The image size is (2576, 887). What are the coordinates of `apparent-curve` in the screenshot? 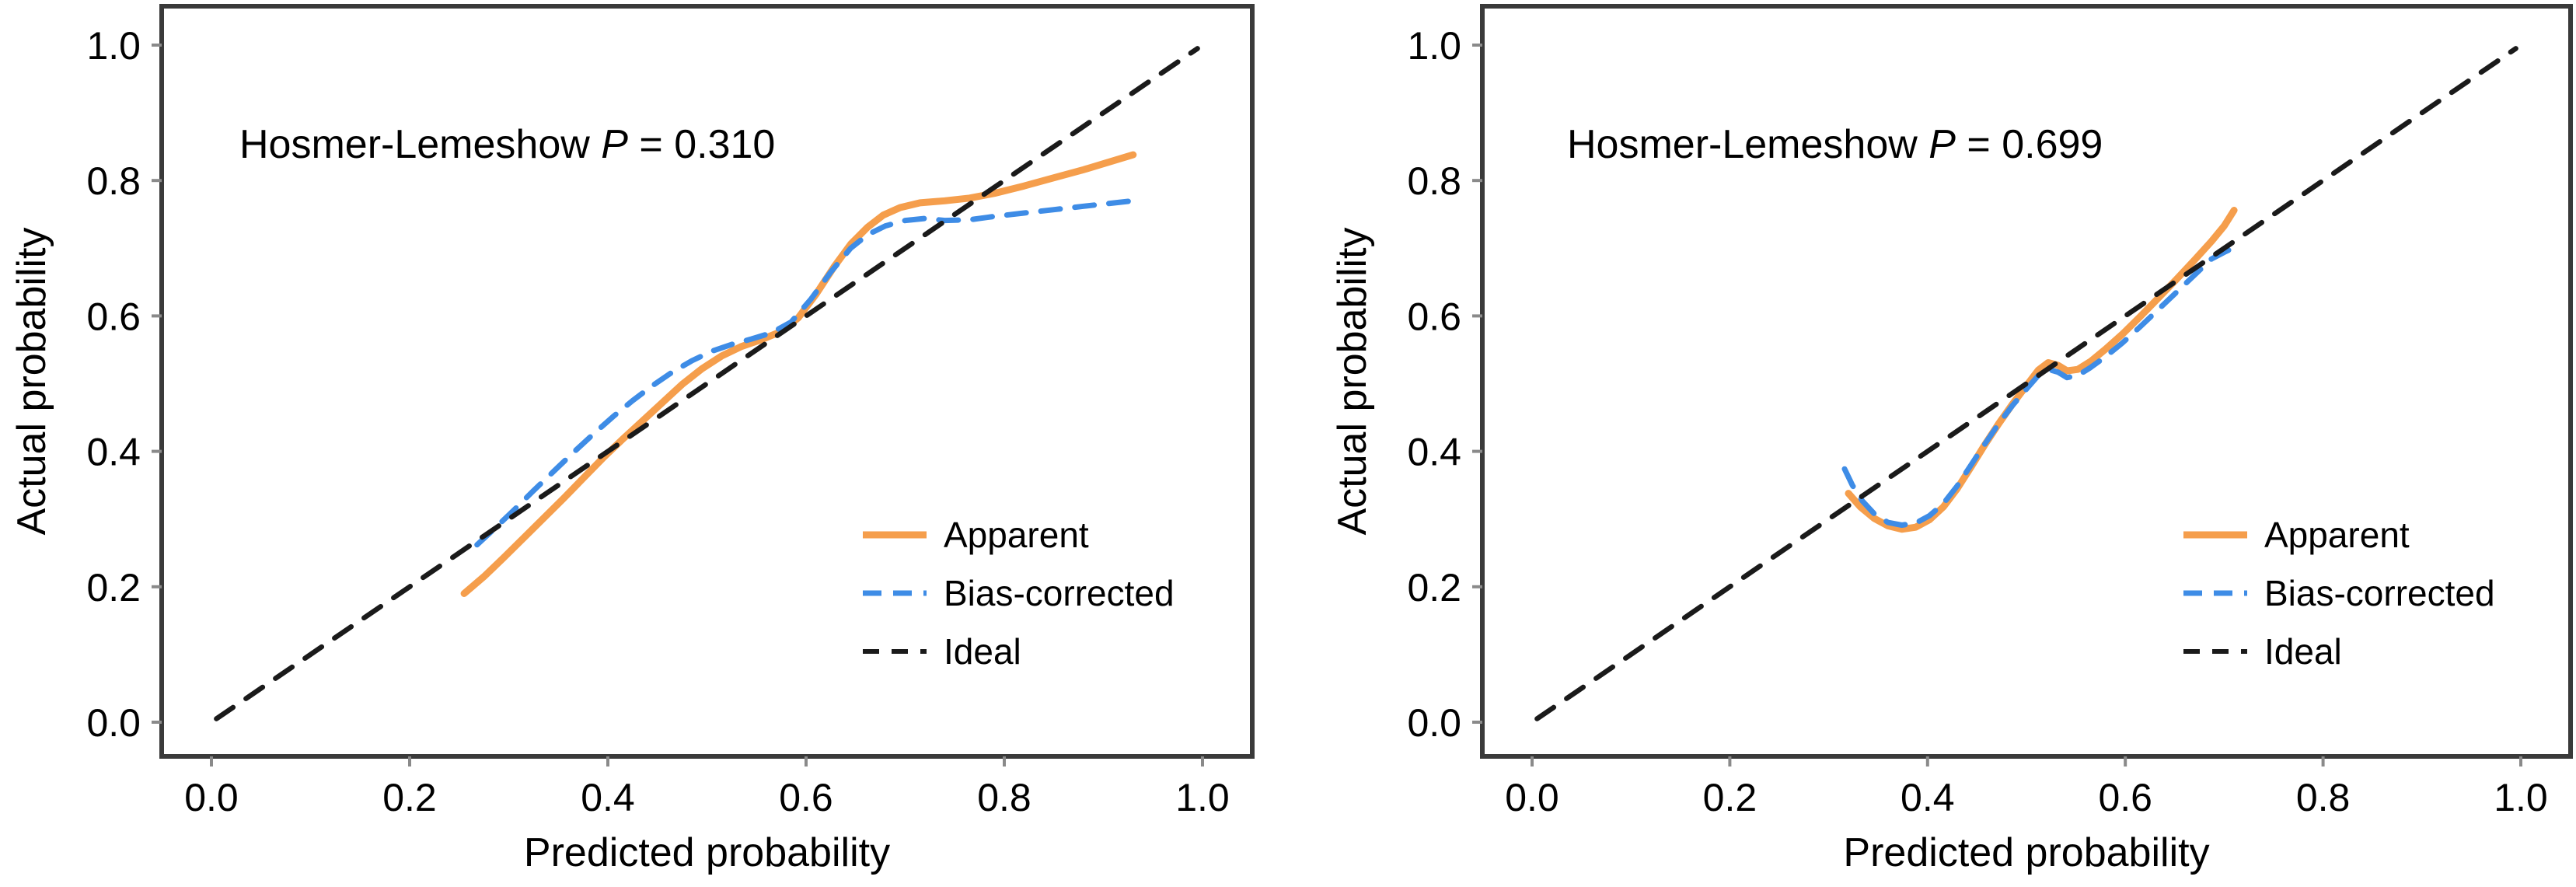 It's located at (2042, 370).